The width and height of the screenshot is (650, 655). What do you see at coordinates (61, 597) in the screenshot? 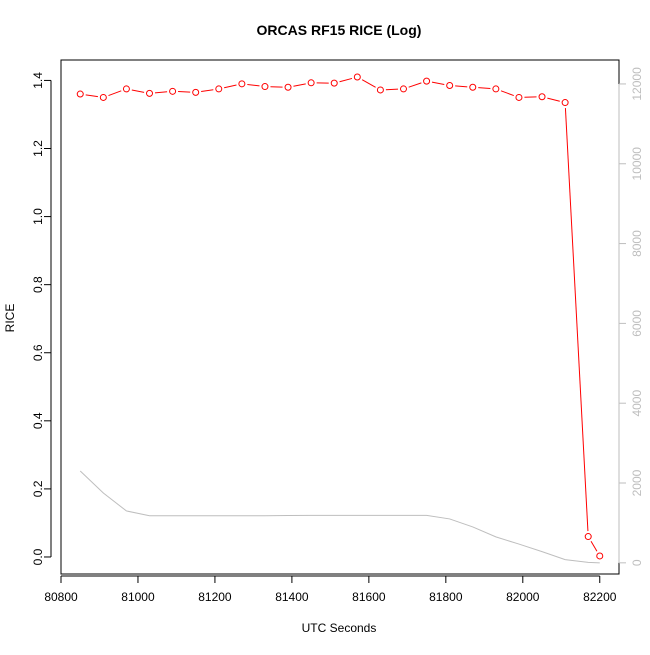
I see `x-tick-label: 80800` at bounding box center [61, 597].